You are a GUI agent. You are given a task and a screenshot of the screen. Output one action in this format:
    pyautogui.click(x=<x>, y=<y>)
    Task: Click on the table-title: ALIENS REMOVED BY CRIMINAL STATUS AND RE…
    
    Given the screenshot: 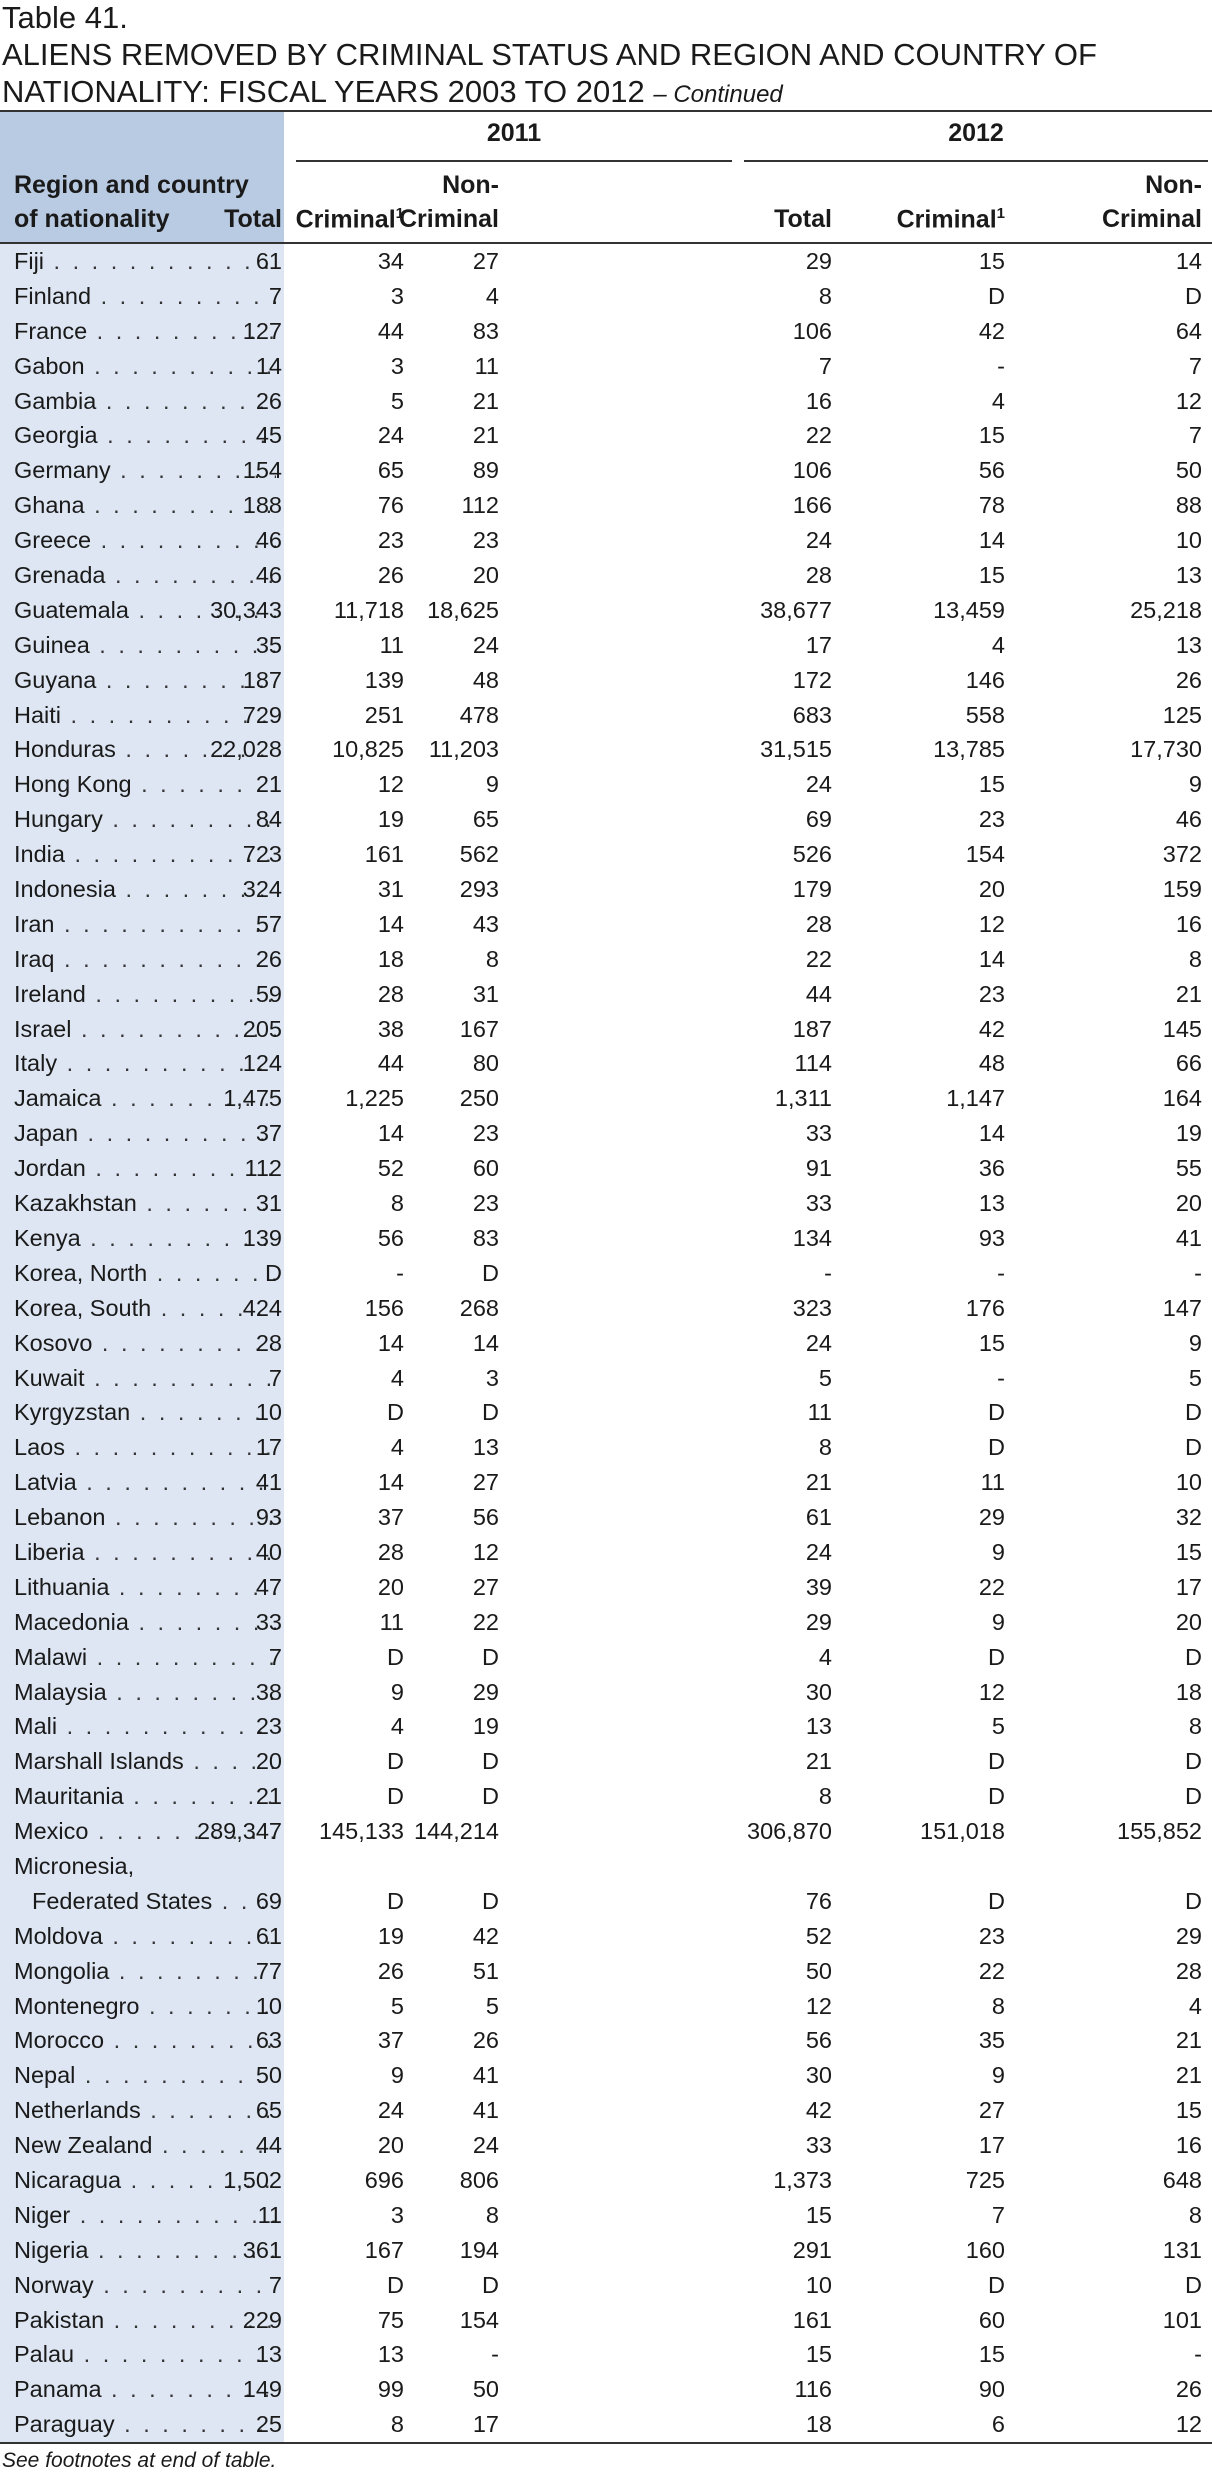 What is the action you would take?
    pyautogui.click(x=606, y=74)
    